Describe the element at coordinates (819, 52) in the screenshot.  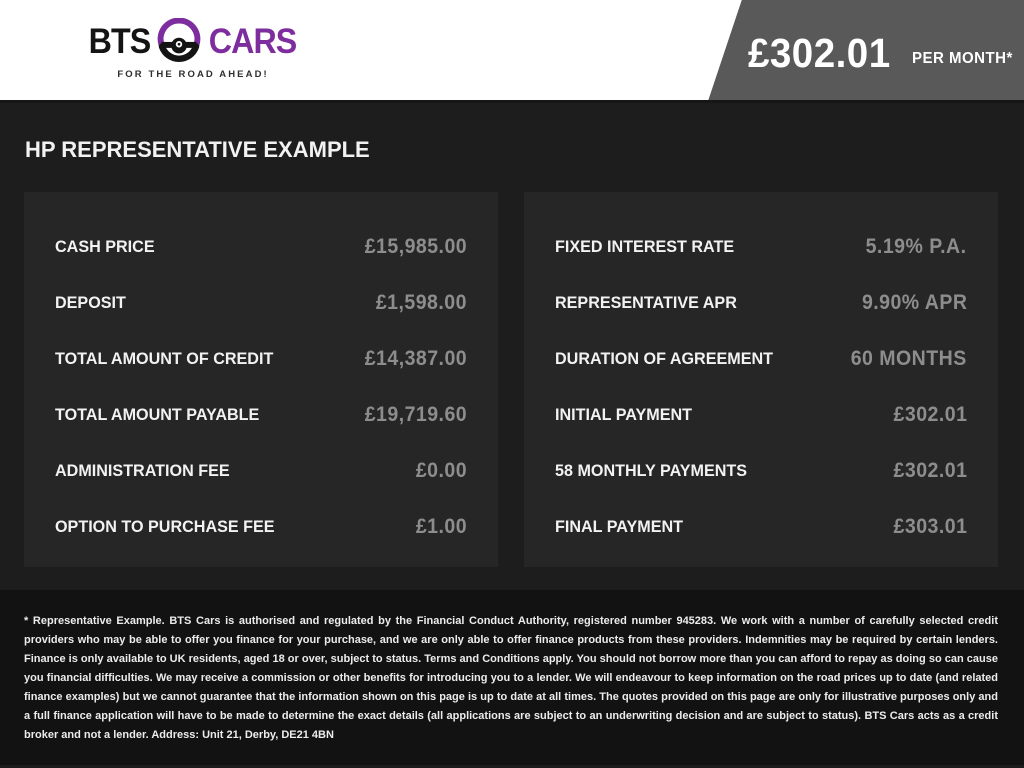
I see `monthly-price-amount: £302.01` at that location.